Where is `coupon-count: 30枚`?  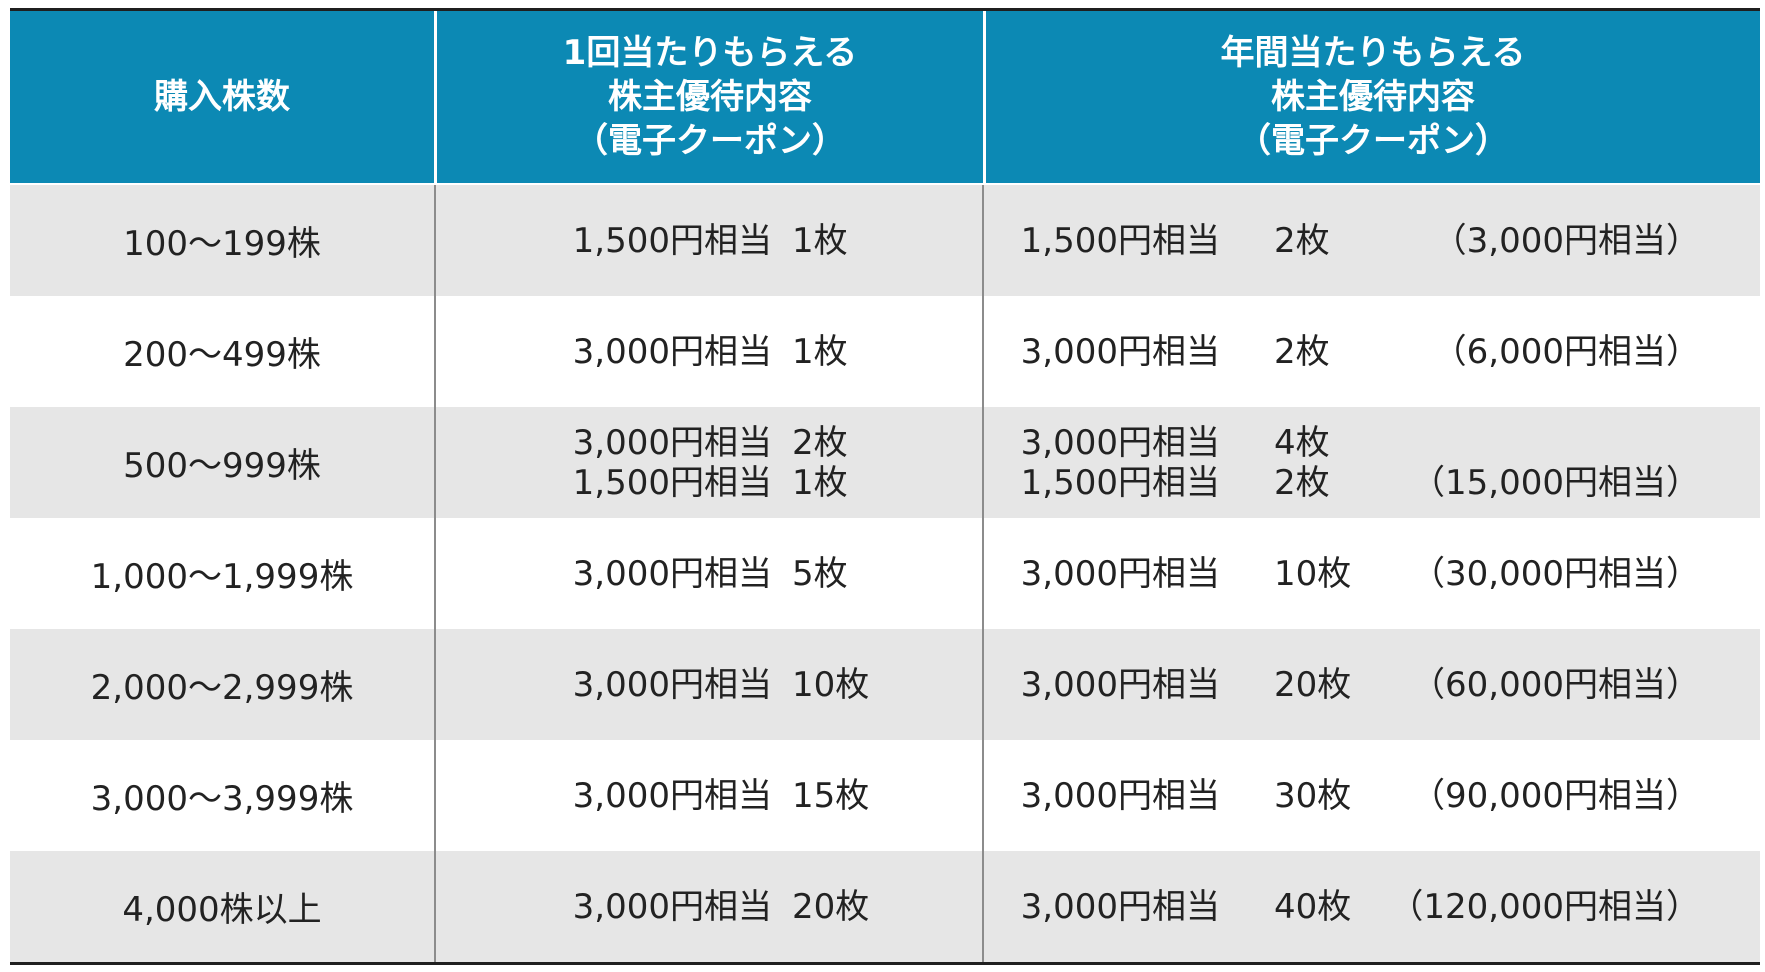
coupon-count: 30枚 is located at coordinates (1313, 796).